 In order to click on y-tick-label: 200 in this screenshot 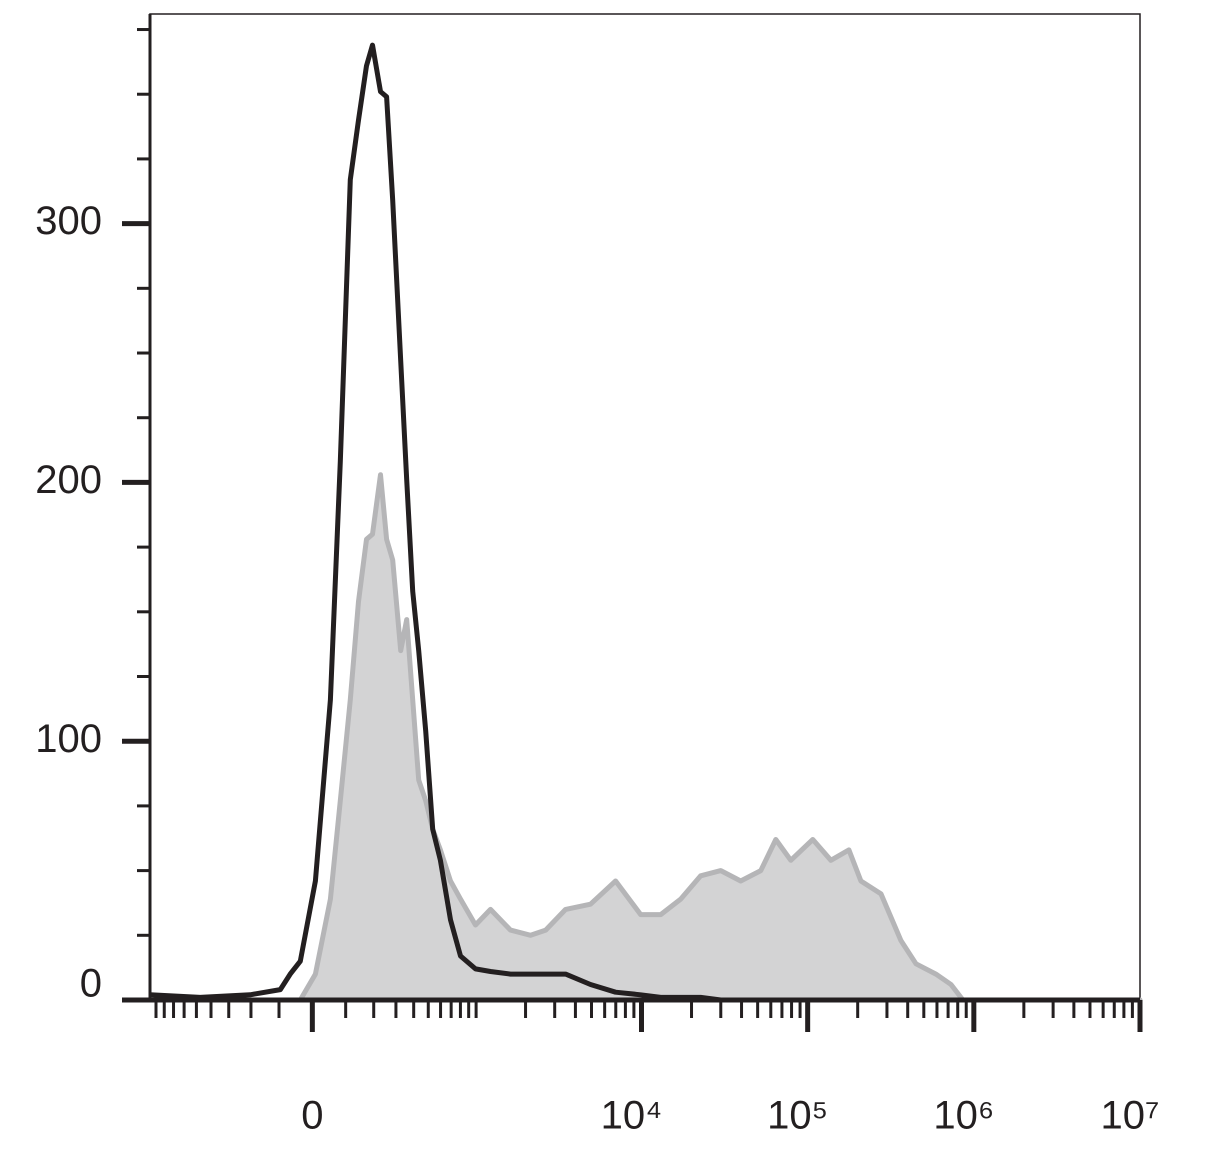, I will do `click(68, 480)`.